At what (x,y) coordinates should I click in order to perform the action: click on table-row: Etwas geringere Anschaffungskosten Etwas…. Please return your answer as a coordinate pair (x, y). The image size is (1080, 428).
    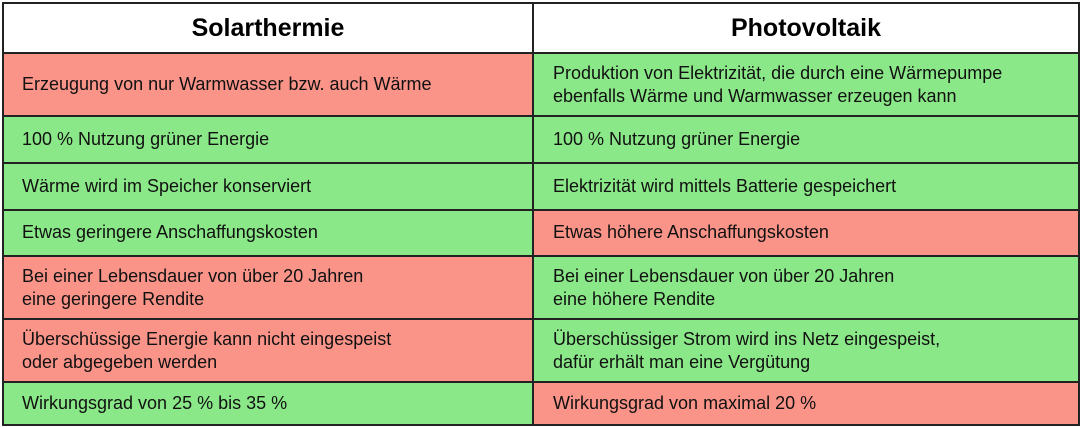
    Looking at the image, I should click on (541, 233).